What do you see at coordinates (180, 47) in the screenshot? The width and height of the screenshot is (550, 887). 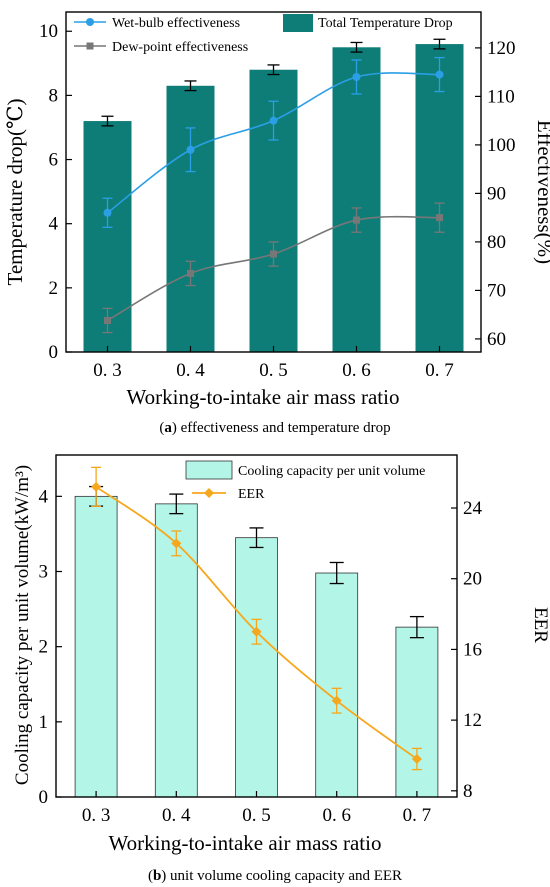 I see `legend-dew-label: Dew-point effectiveness` at bounding box center [180, 47].